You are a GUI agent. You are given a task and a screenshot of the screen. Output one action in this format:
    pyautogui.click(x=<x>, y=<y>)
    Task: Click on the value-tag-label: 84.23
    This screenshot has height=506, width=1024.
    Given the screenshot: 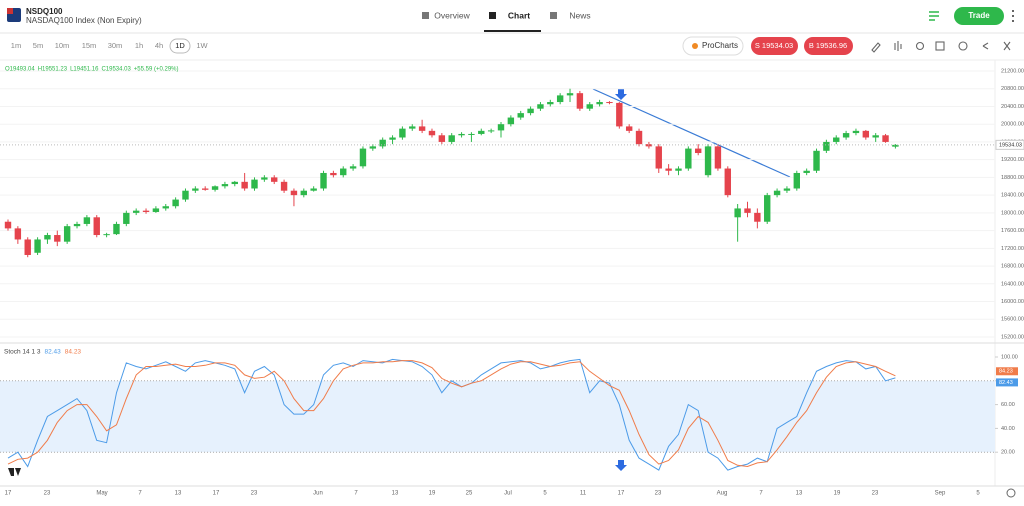 What is the action you would take?
    pyautogui.click(x=1006, y=372)
    